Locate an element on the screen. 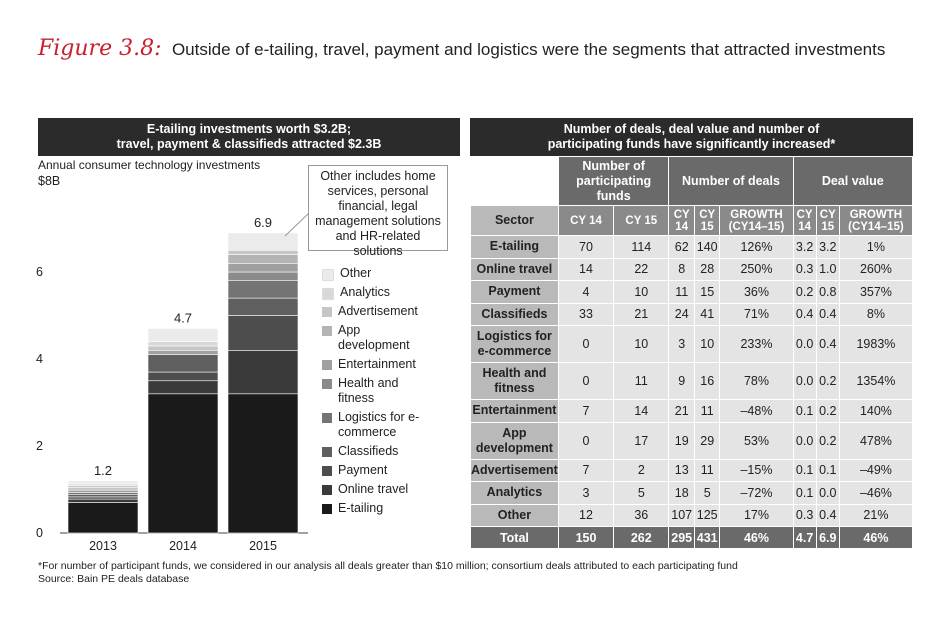 Image resolution: width=950 pixels, height=621 pixels. table-group-header: Deal value is located at coordinates (852, 181).